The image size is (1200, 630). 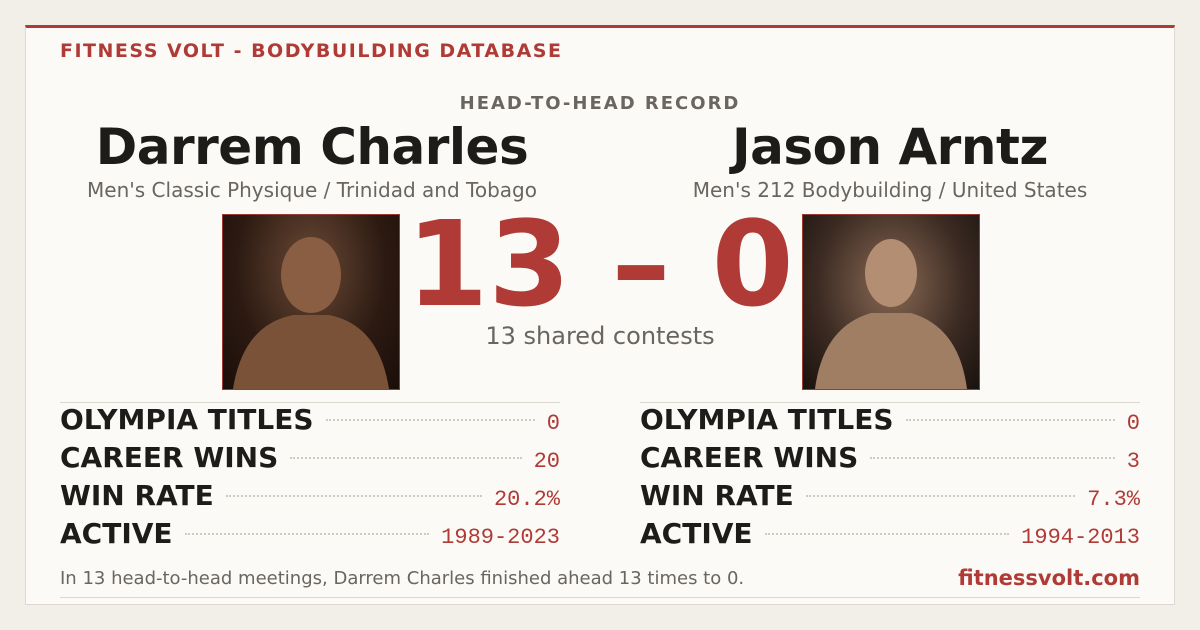 I want to click on stat-value: 20.2%, so click(x=526, y=499).